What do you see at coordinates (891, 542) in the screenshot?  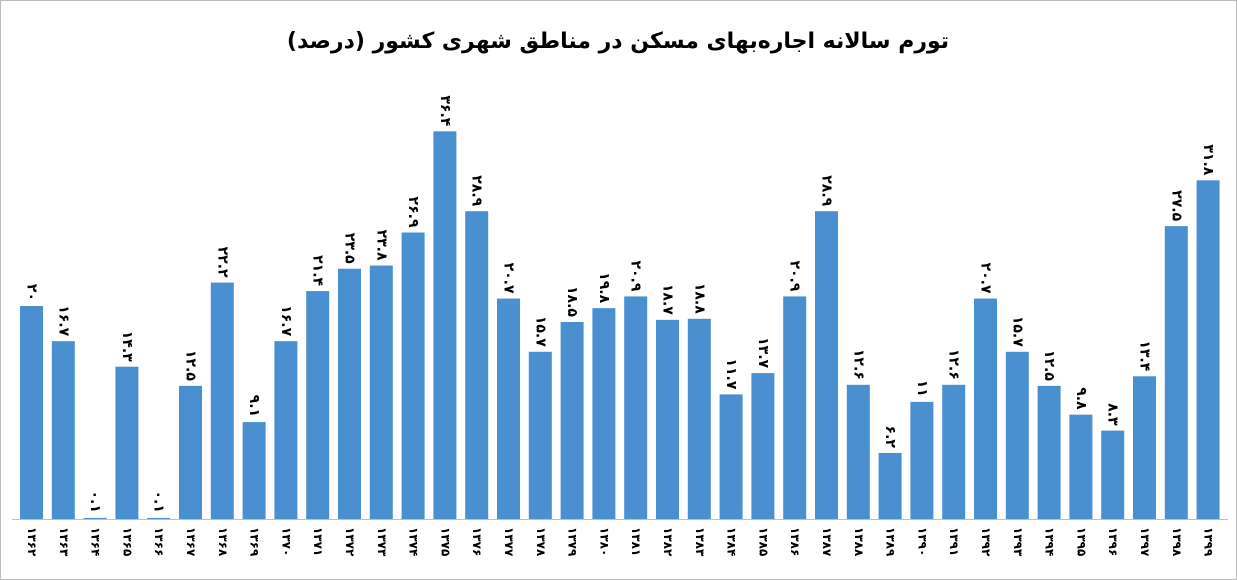 I see `x-tick-label: ۱۳۸۹` at bounding box center [891, 542].